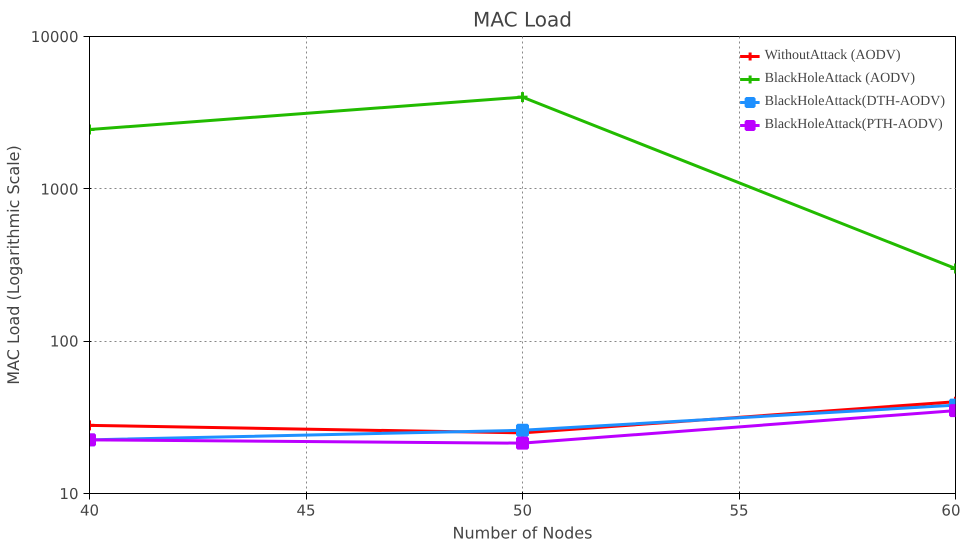  I want to click on x-tick-label: 45, so click(306, 511).